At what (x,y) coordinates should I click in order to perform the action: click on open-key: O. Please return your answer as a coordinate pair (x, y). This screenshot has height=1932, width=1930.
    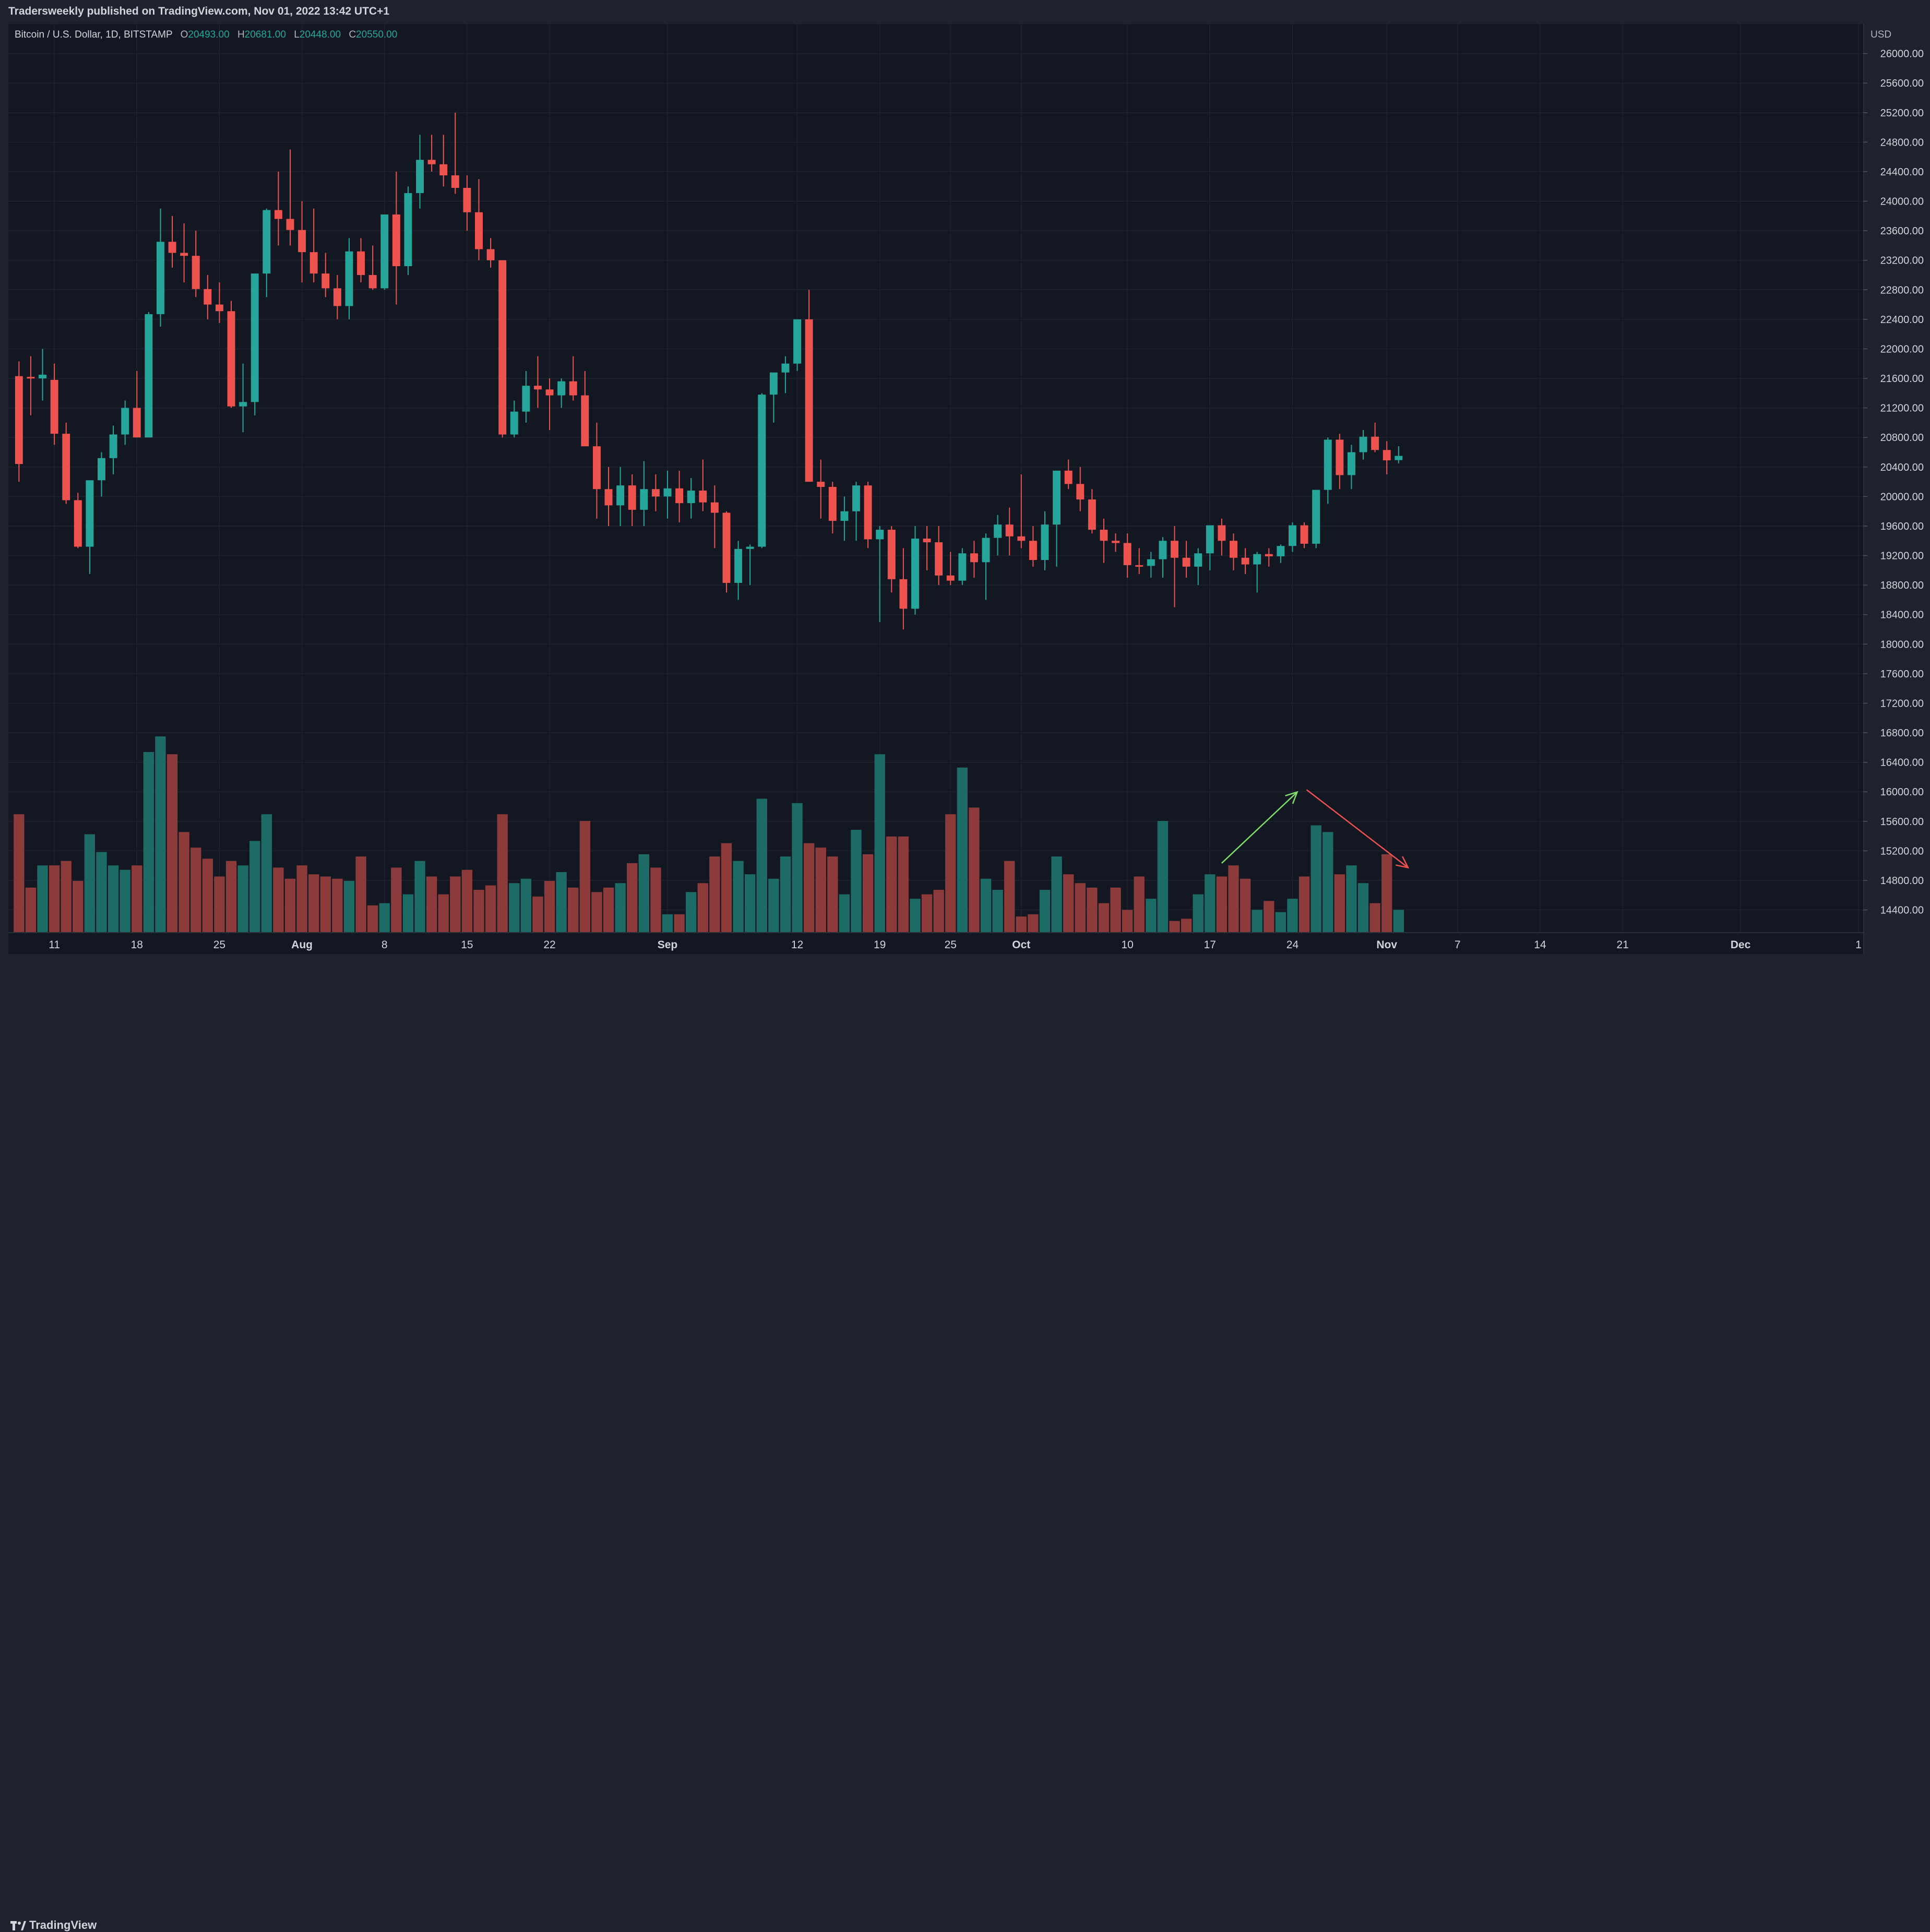
    Looking at the image, I should click on (184, 35).